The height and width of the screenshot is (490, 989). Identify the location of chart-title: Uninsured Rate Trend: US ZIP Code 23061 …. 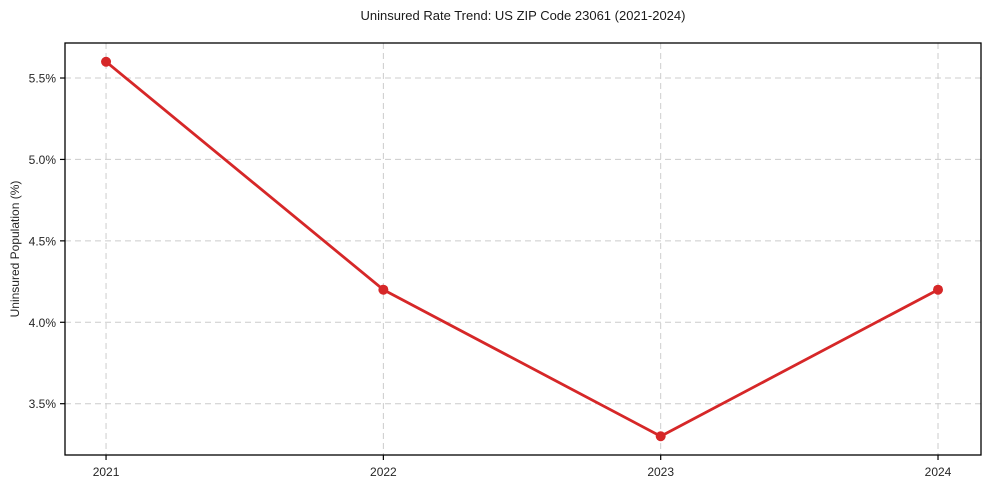
(523, 15).